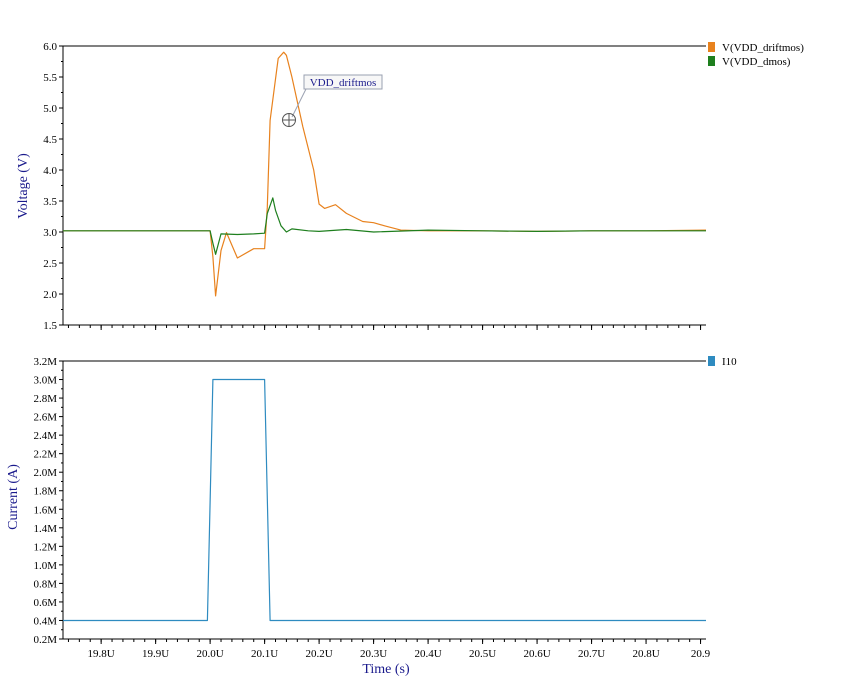 The height and width of the screenshot is (689, 852). I want to click on current-legend: I10, so click(722, 362).